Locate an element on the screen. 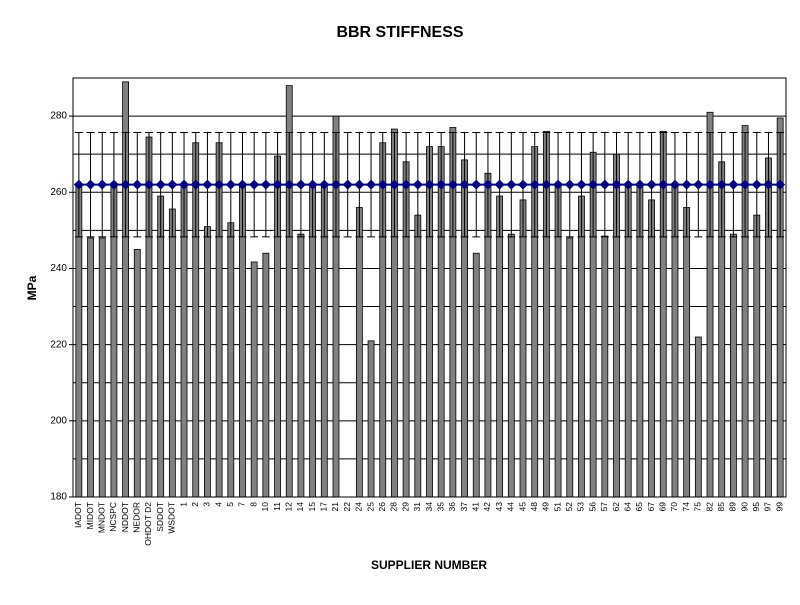  x-tick-label: 12 is located at coordinates (288, 507).